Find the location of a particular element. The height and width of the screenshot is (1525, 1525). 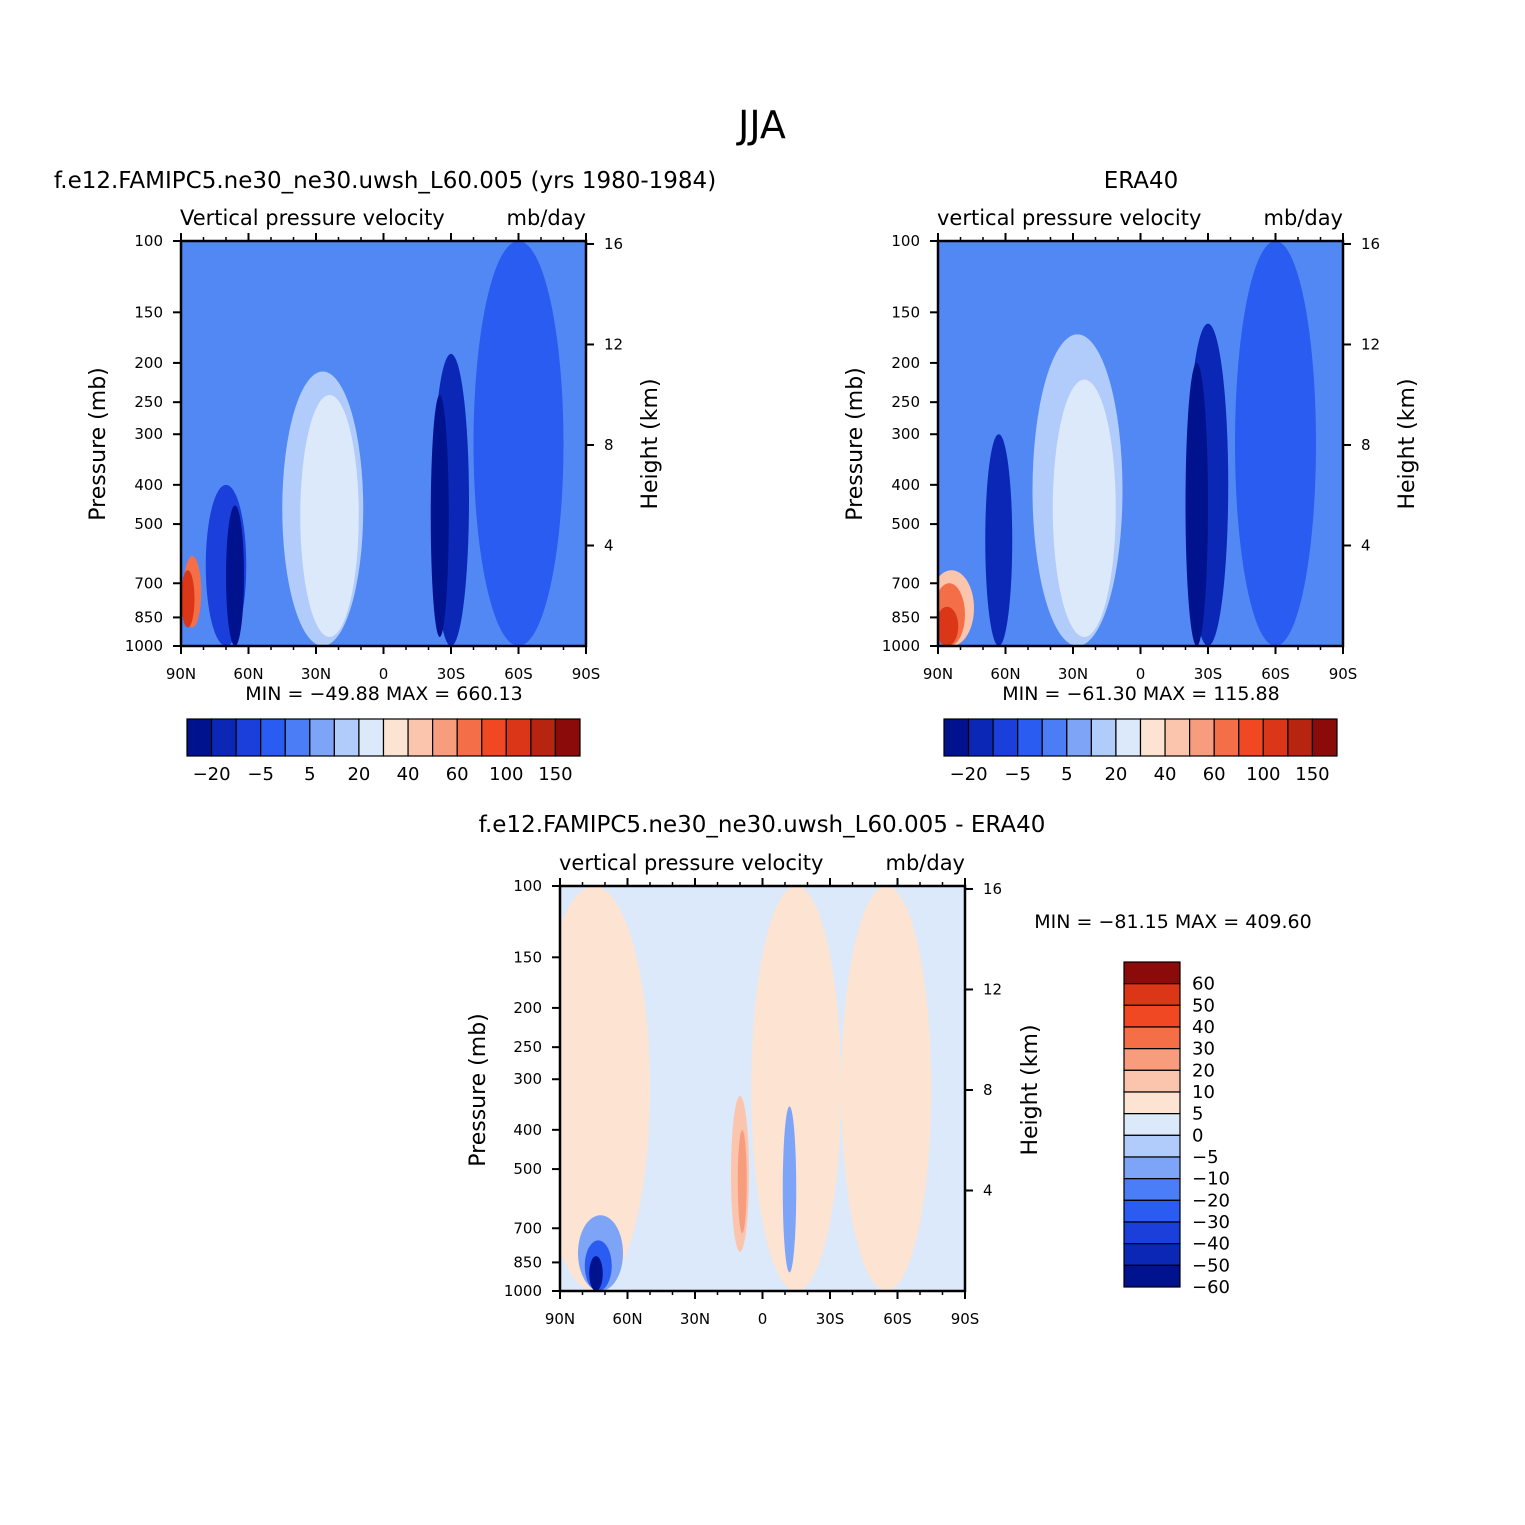

panel-obs-subtitle-right: mb/day is located at coordinates (1304, 218).